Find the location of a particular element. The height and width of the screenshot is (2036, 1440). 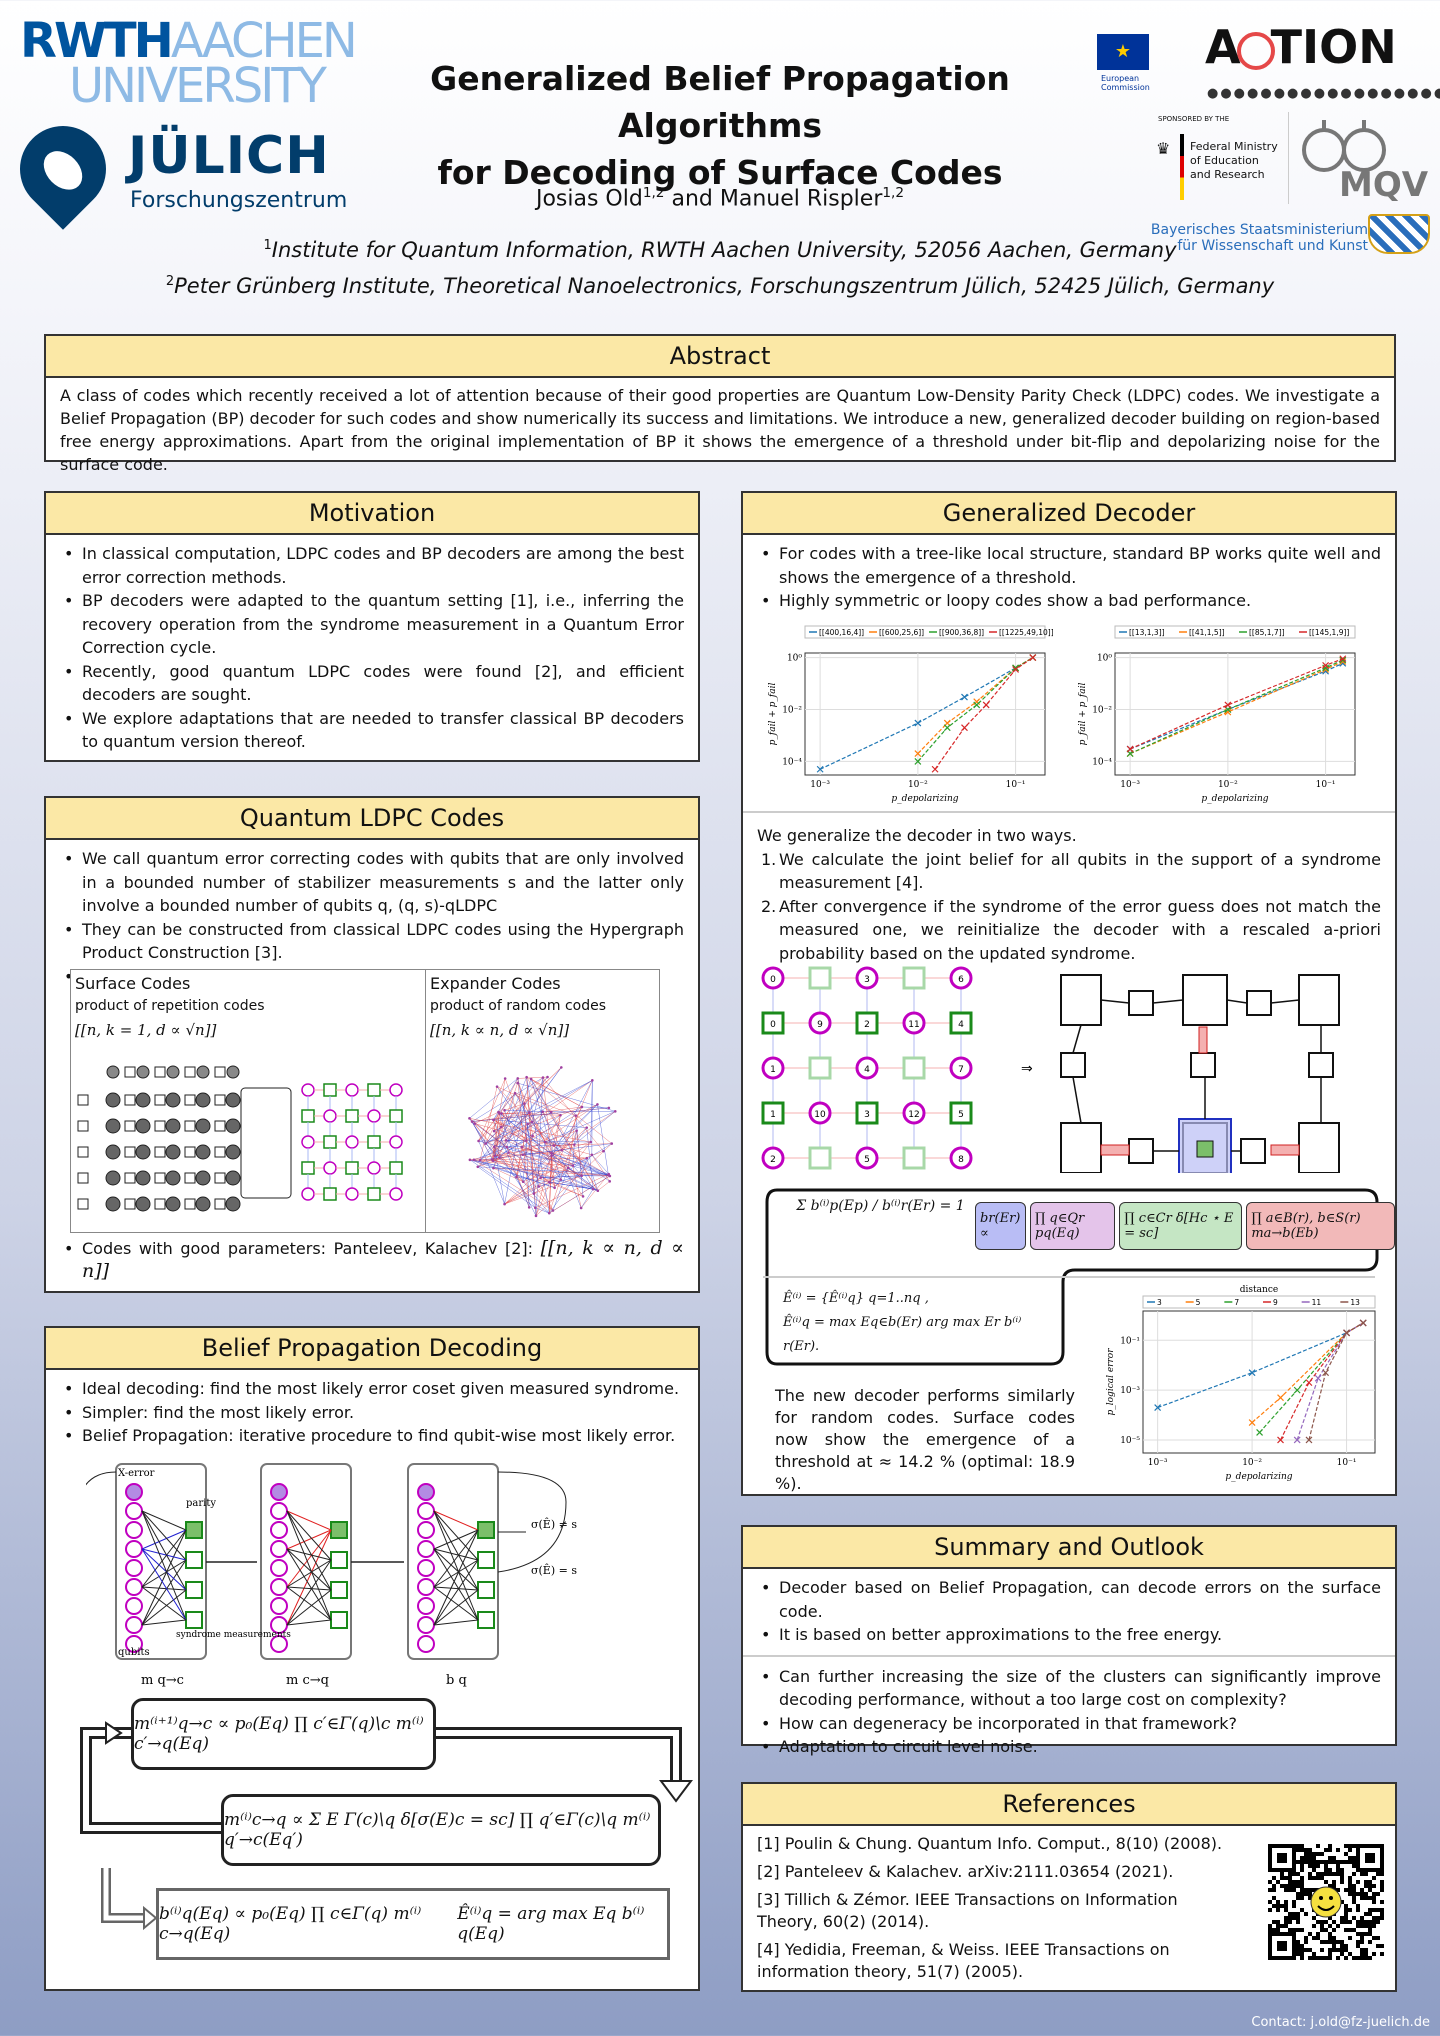

qr-code-icon is located at coordinates (1326, 1902).